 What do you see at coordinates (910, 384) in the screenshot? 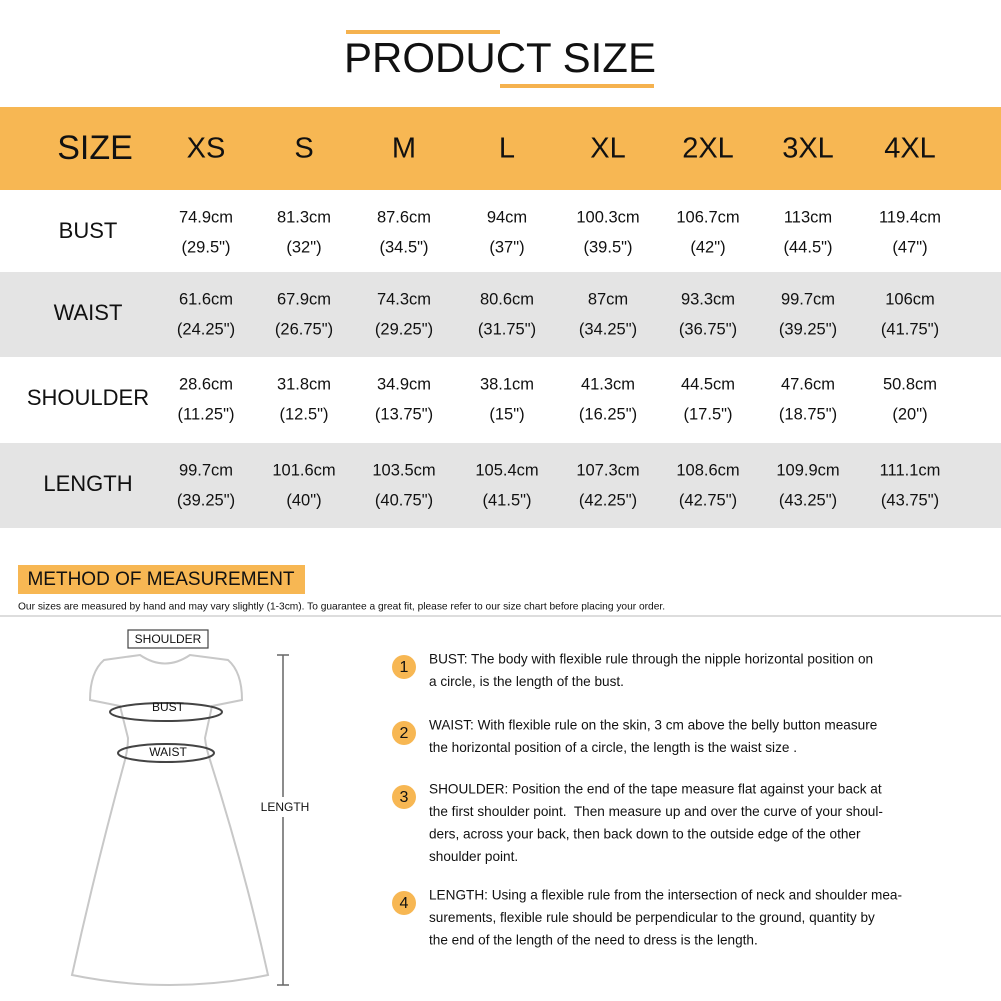
I see `cell-cm: 50.8cm` at bounding box center [910, 384].